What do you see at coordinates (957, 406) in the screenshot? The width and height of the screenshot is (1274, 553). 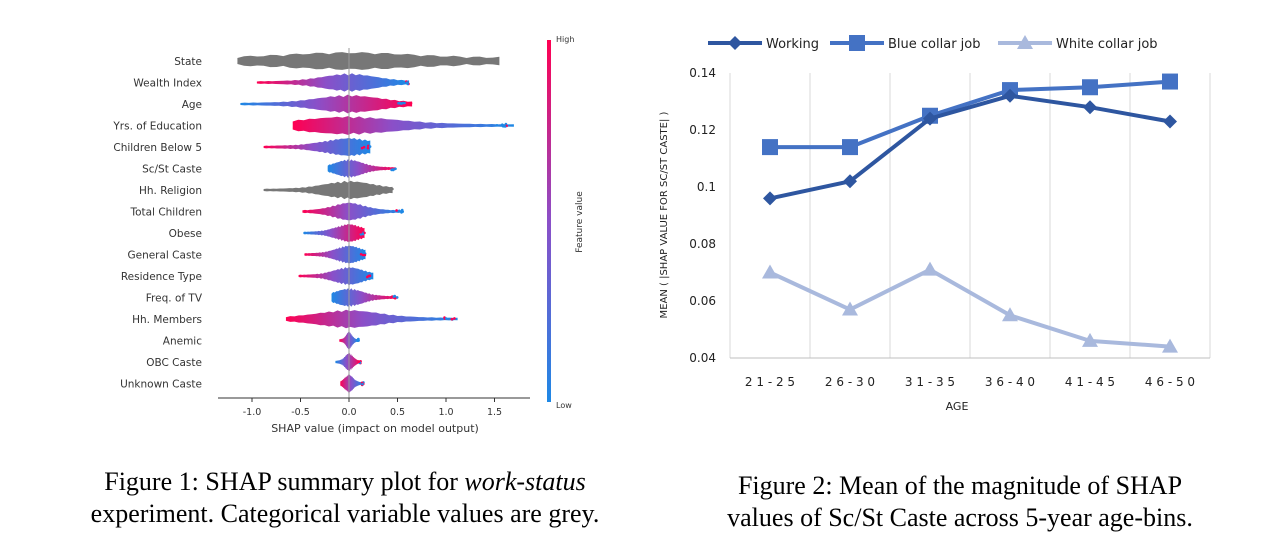 I see `x-axis-label: AGE` at bounding box center [957, 406].